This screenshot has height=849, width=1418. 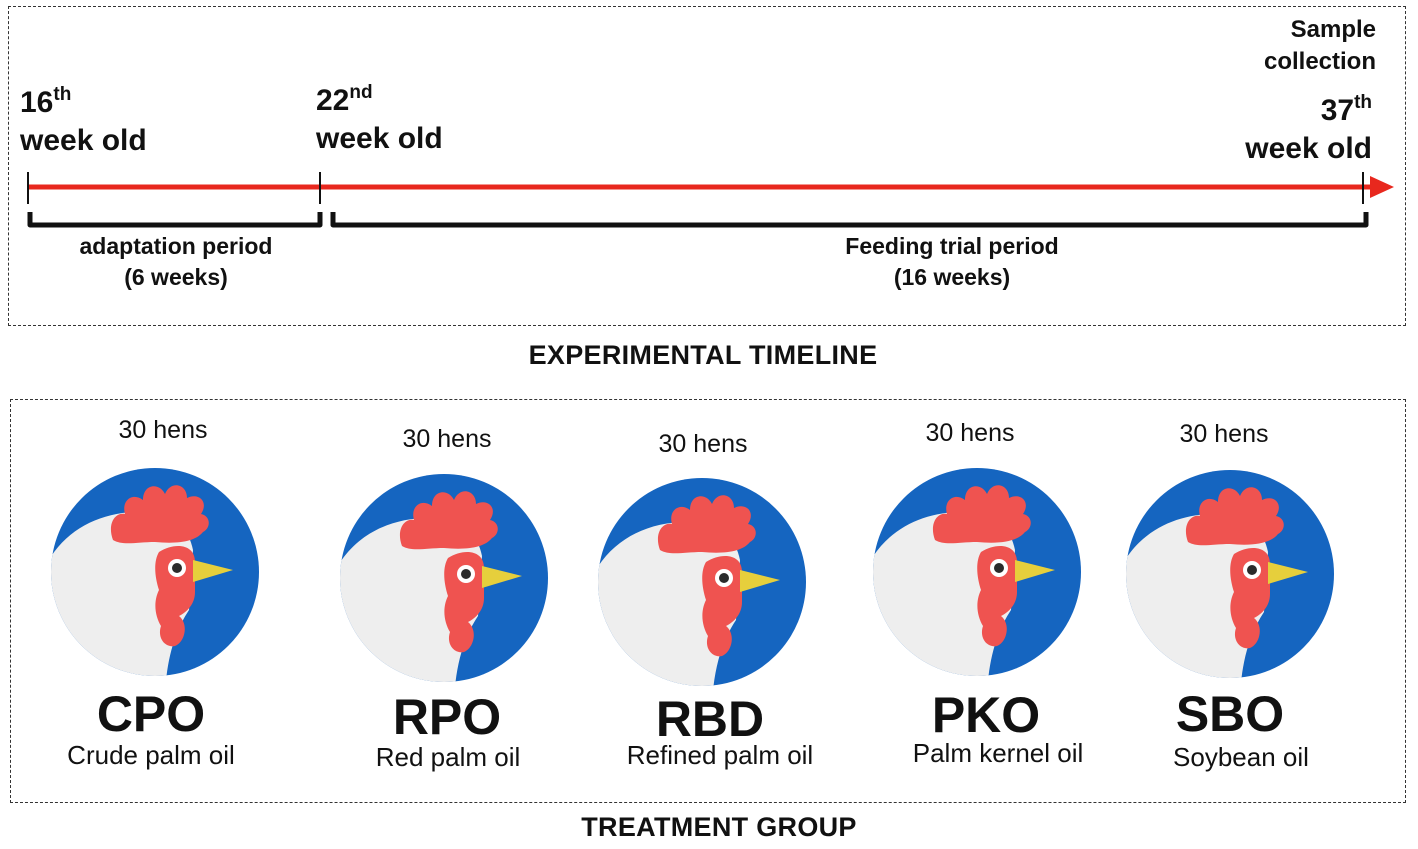 I want to click on group-count-rpo: 30 hens, so click(x=447, y=439).